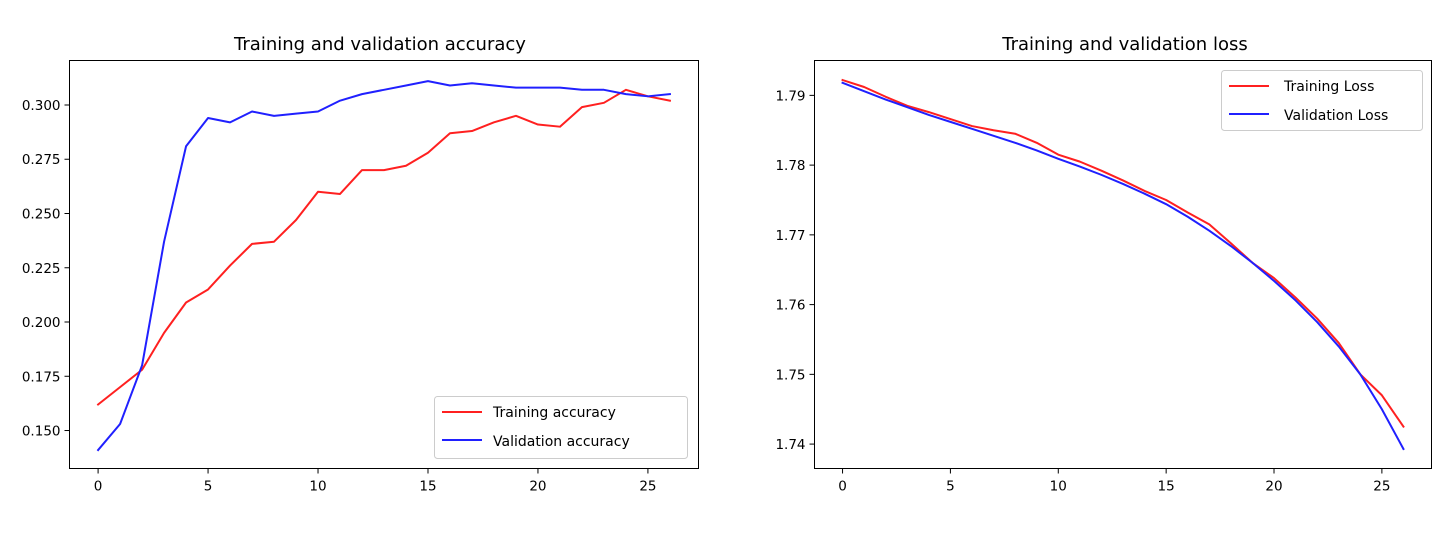 Image resolution: width=1453 pixels, height=539 pixels. Describe the element at coordinates (1328, 87) in the screenshot. I see `legend-label-training-loss: Training Loss` at that location.